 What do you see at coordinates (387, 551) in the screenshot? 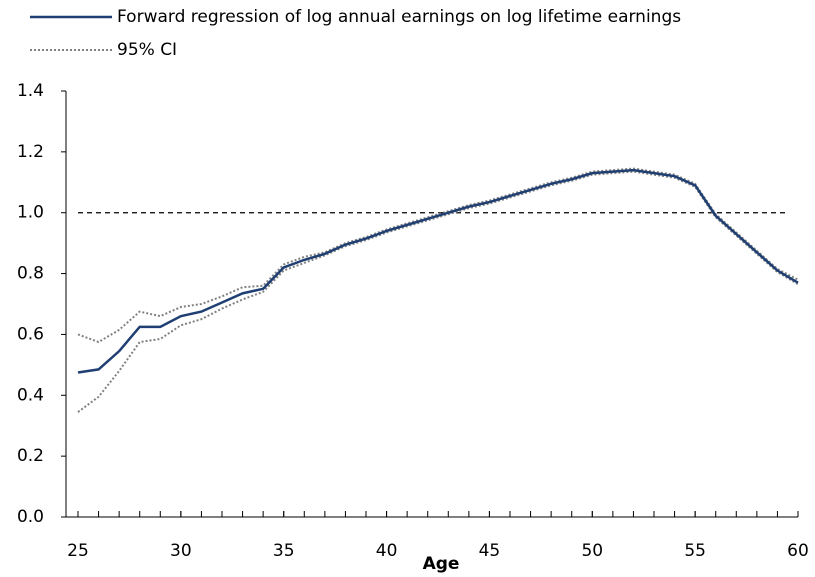
I see `x-tick-label: 40` at bounding box center [387, 551].